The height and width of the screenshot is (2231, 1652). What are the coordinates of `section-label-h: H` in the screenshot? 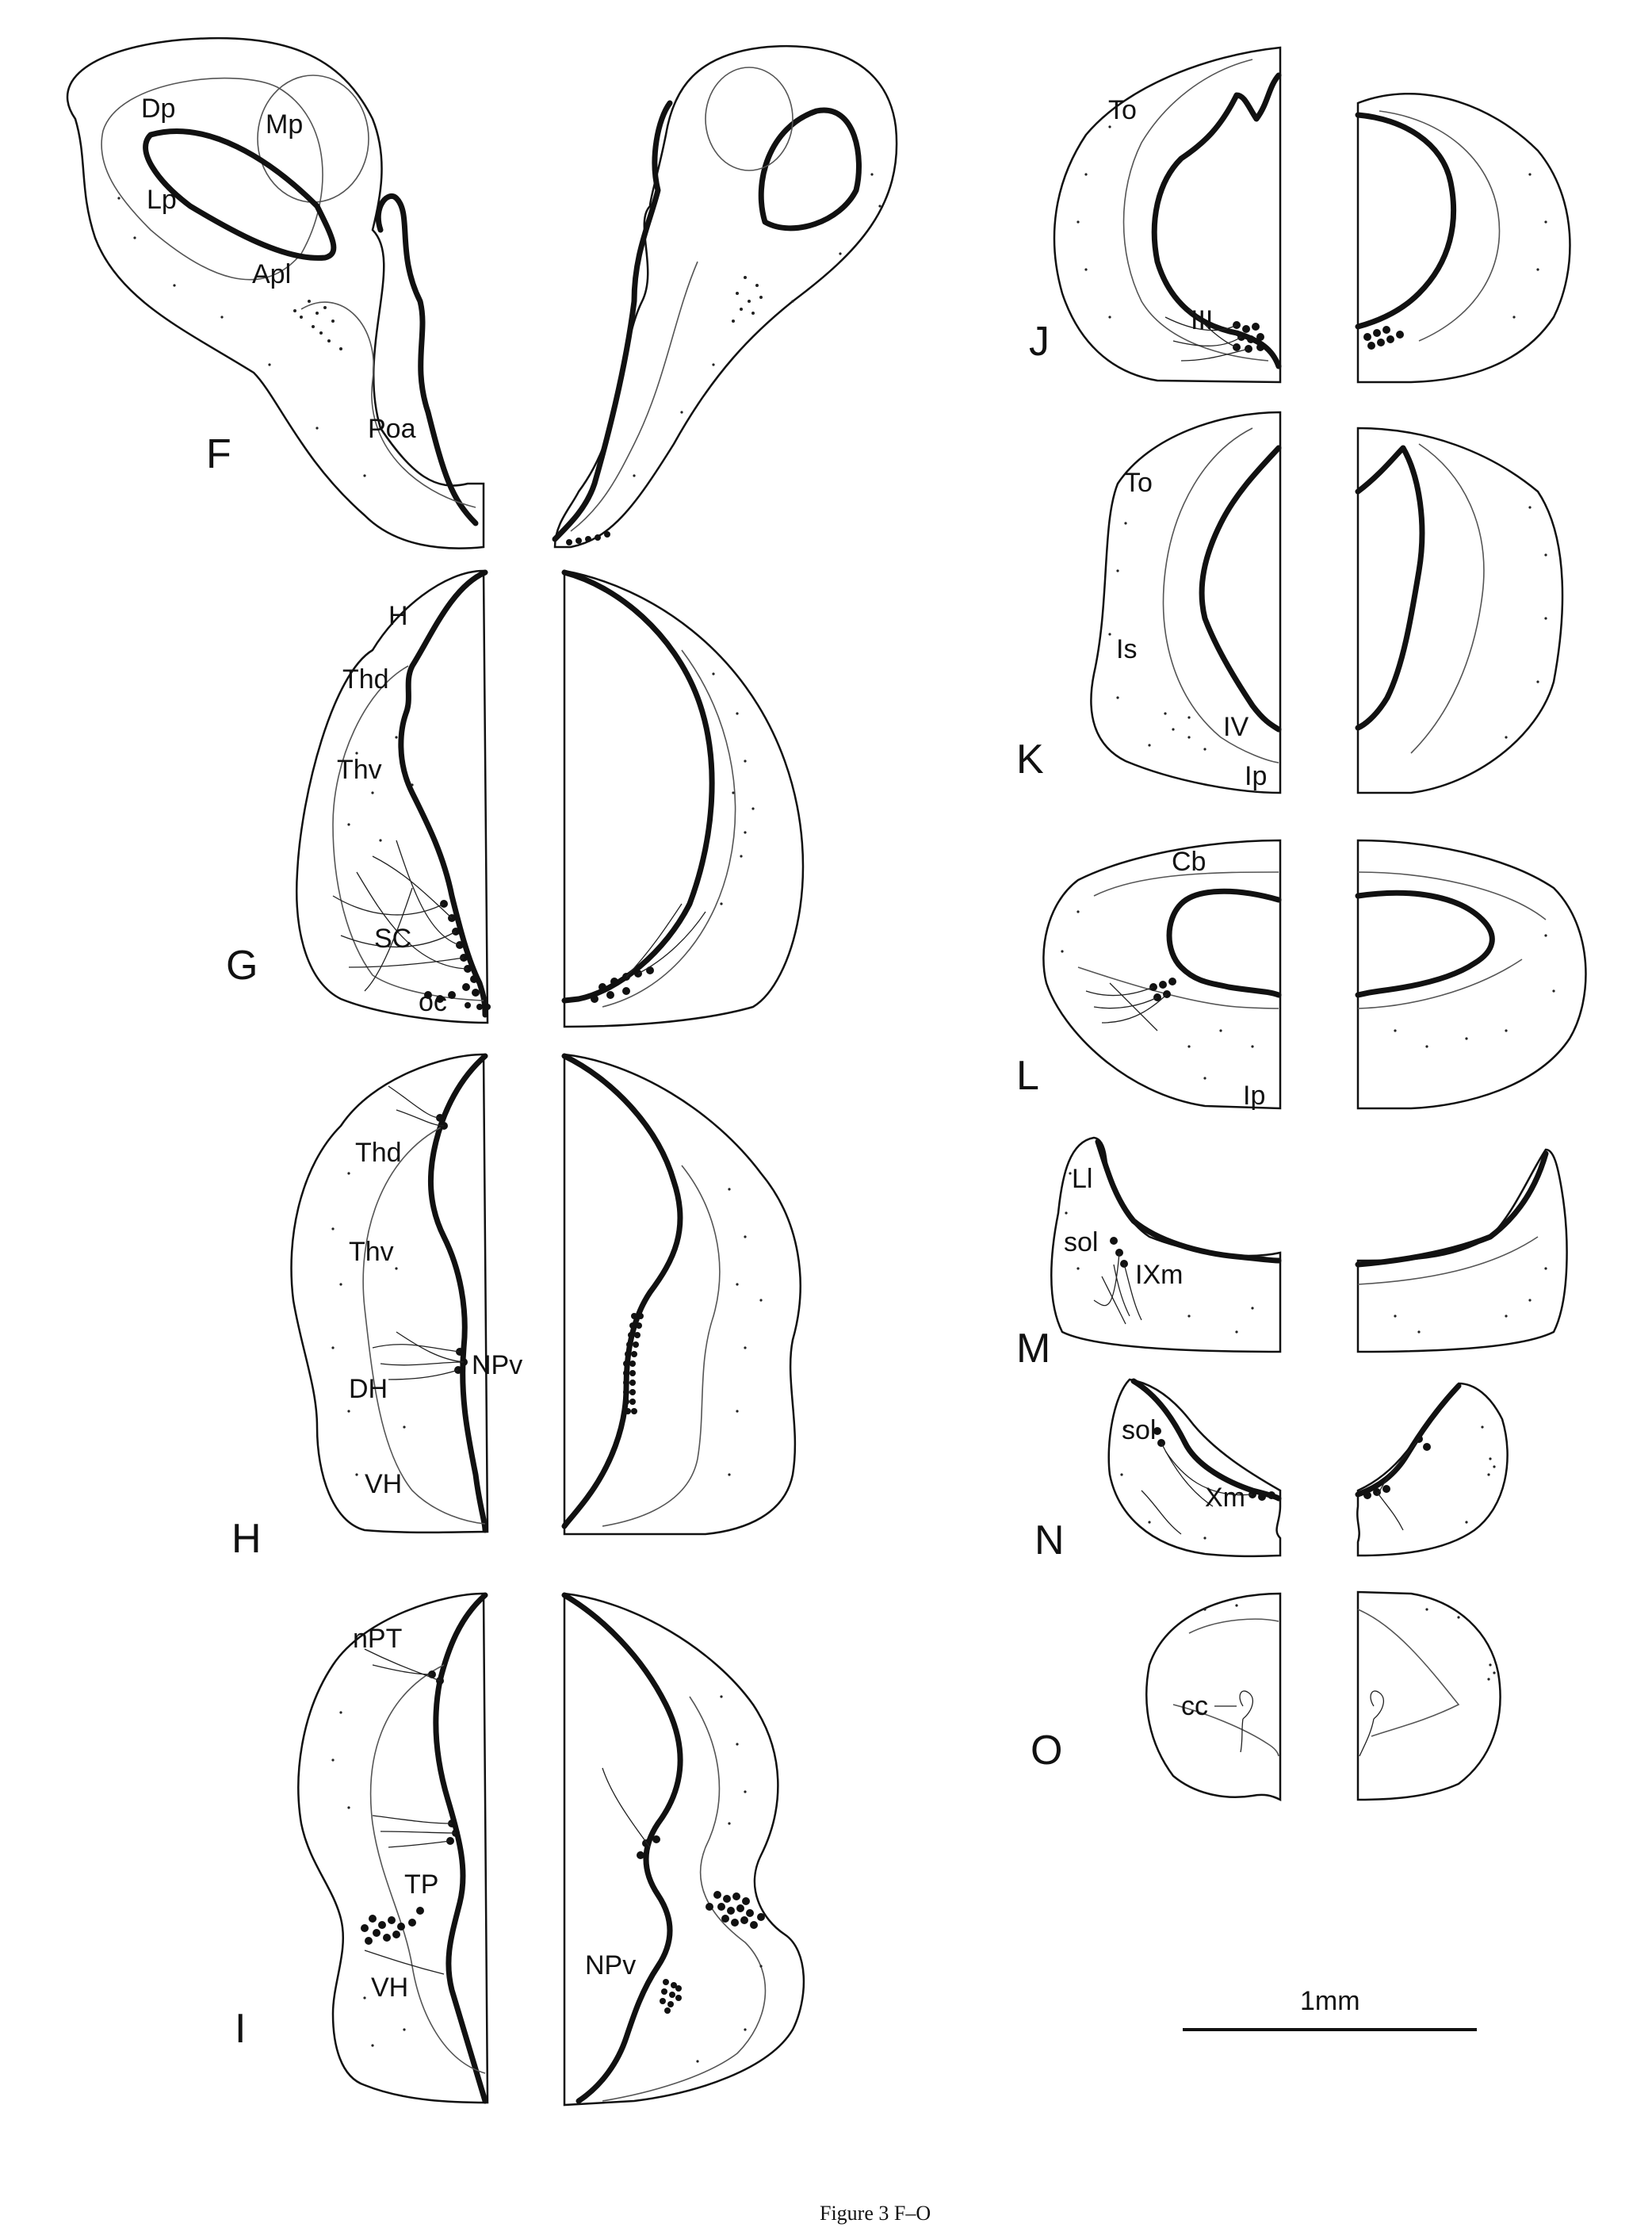 It's located at (247, 1539).